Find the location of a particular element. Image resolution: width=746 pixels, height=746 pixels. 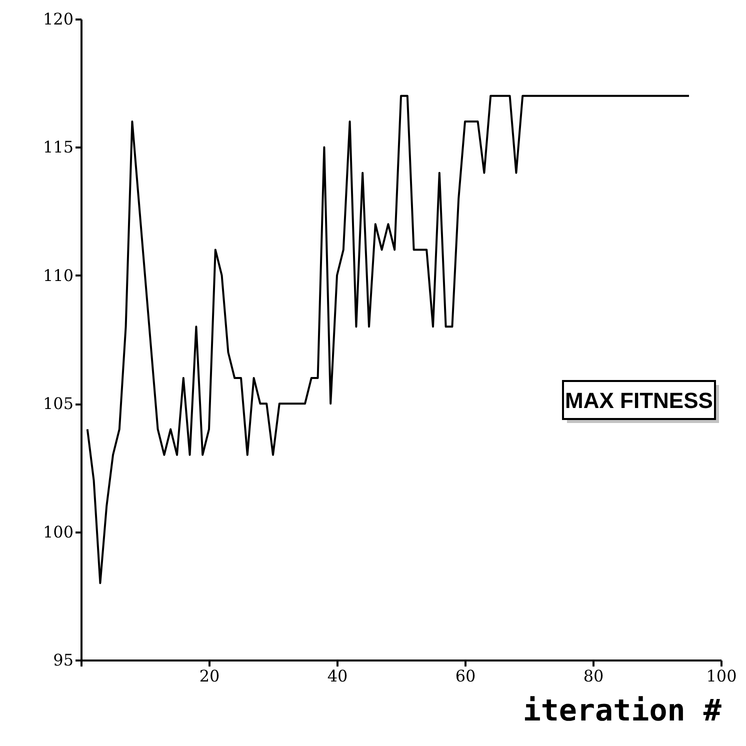

x-tick-label: 60 is located at coordinates (465, 676).